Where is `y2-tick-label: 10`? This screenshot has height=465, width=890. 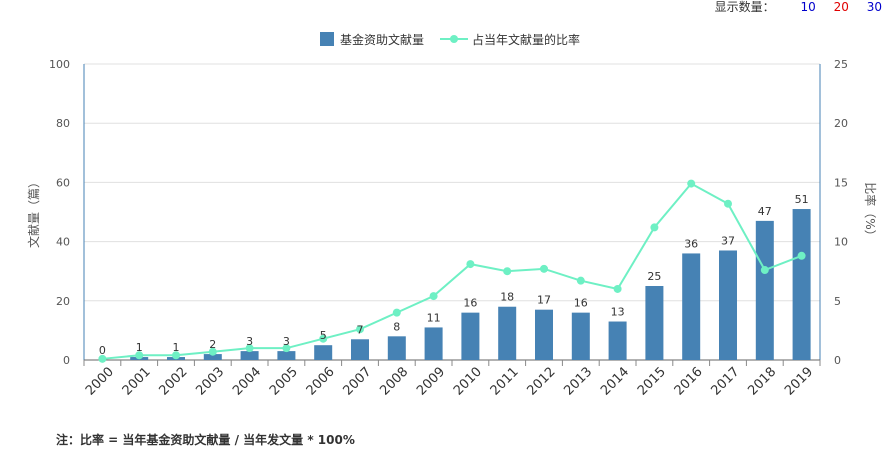 y2-tick-label: 10 is located at coordinates (841, 242).